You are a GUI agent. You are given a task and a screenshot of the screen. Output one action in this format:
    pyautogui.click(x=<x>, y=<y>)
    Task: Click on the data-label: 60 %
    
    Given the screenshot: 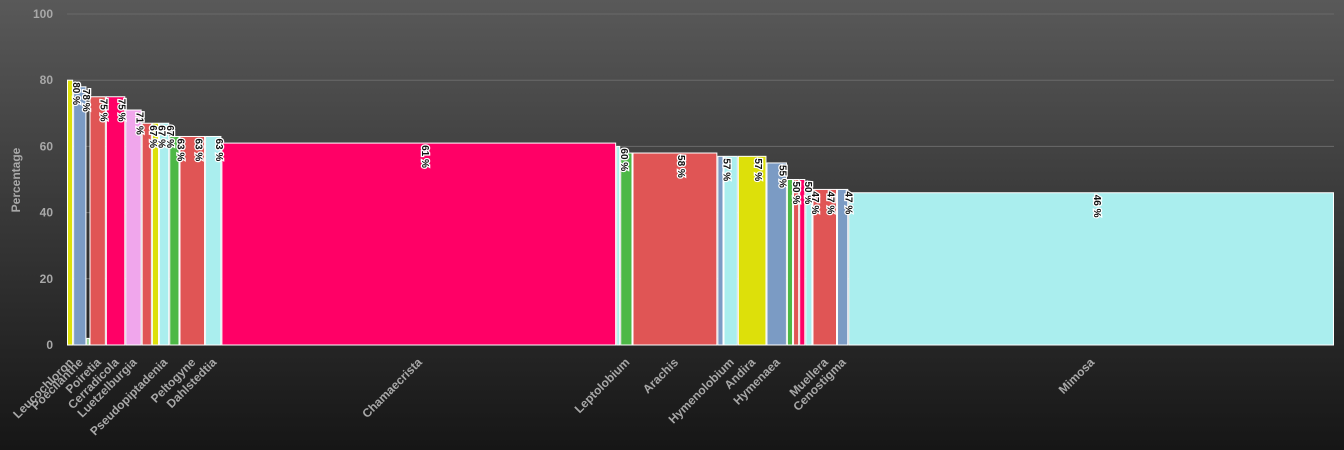 What is the action you would take?
    pyautogui.click(x=623, y=159)
    